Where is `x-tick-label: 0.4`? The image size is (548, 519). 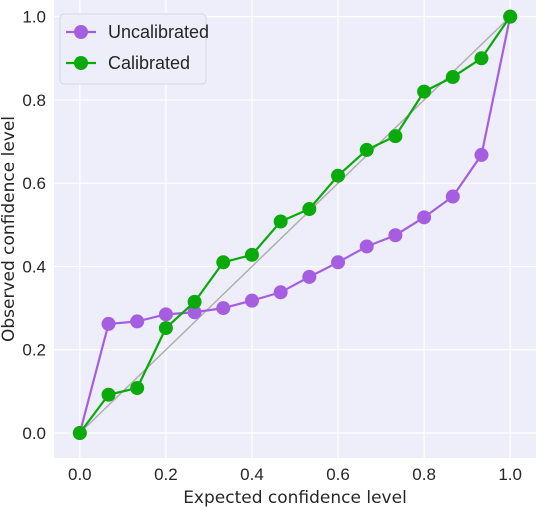 x-tick-label: 0.4 is located at coordinates (252, 474).